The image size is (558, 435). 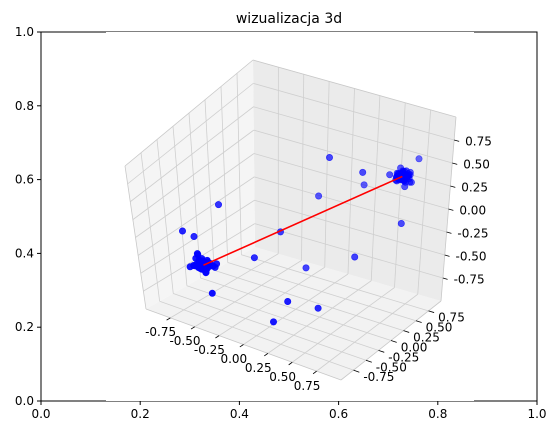 What do you see at coordinates (474, 187) in the screenshot?
I see `z-tick-label: 0.25` at bounding box center [474, 187].